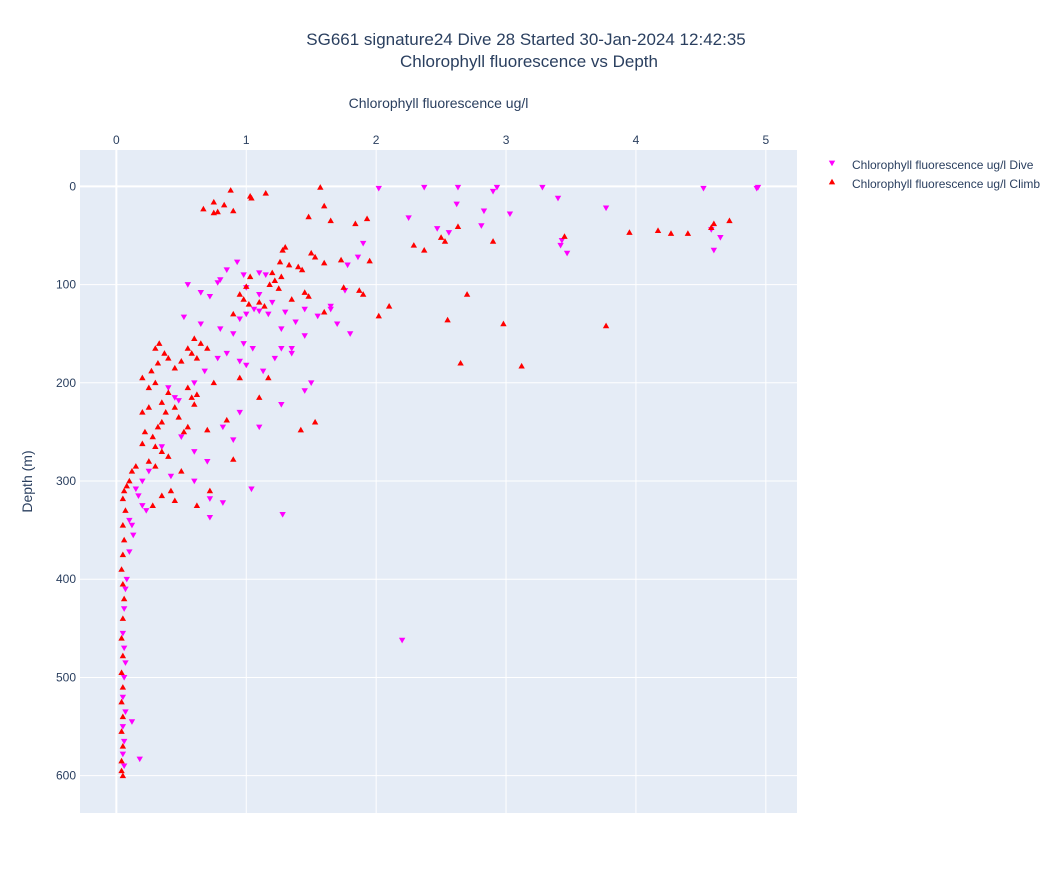 The image size is (1058, 894). Describe the element at coordinates (529, 61) in the screenshot. I see `chart-title-line2: Chlorophyll fluorescence vs Depth` at that location.